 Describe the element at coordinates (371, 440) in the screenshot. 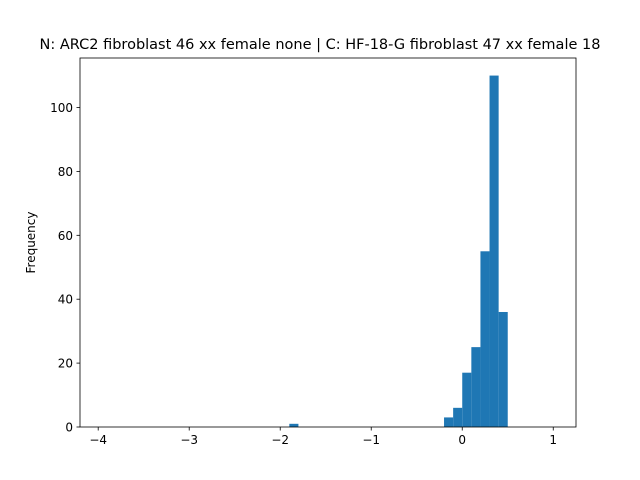

I see `x-tick-label: −1` at that location.